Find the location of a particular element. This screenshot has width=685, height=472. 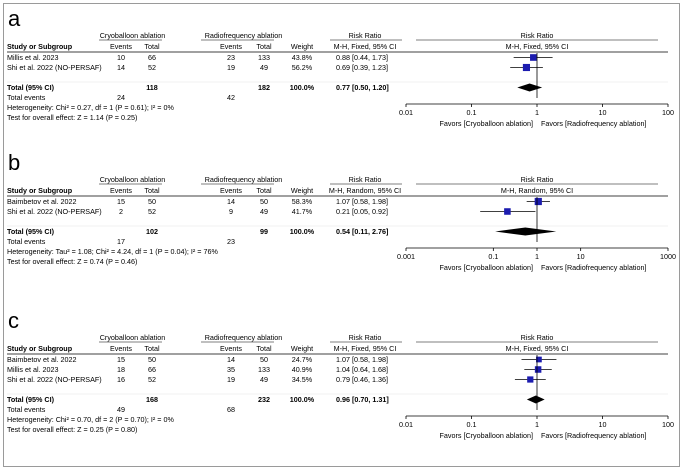

study-weight: 41.7% is located at coordinates (302, 211).